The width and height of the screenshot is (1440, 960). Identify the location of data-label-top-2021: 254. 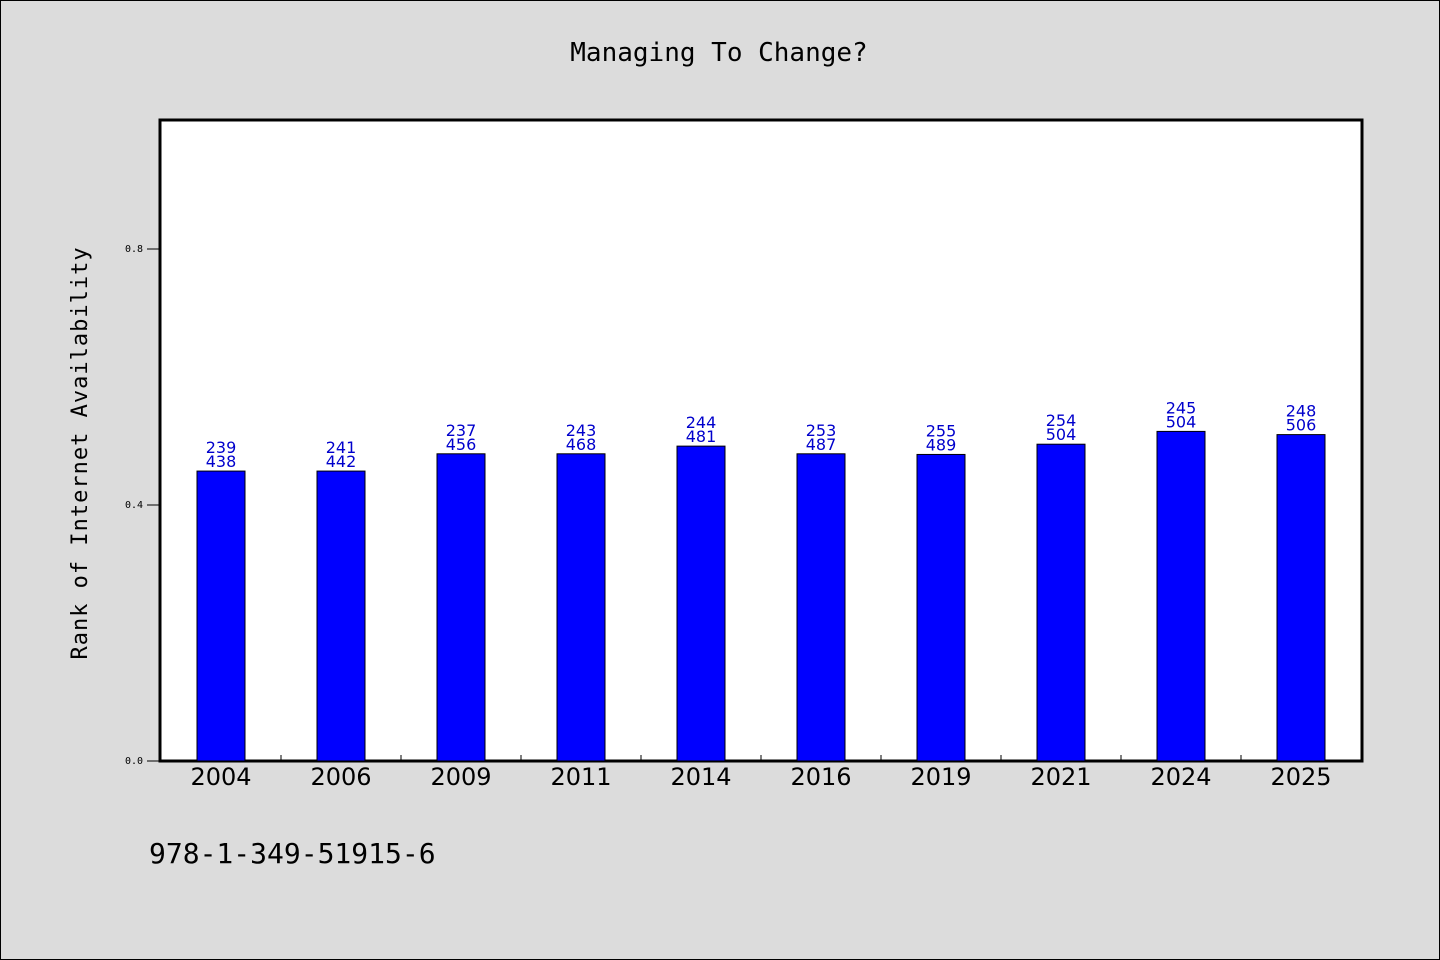
(1061, 420).